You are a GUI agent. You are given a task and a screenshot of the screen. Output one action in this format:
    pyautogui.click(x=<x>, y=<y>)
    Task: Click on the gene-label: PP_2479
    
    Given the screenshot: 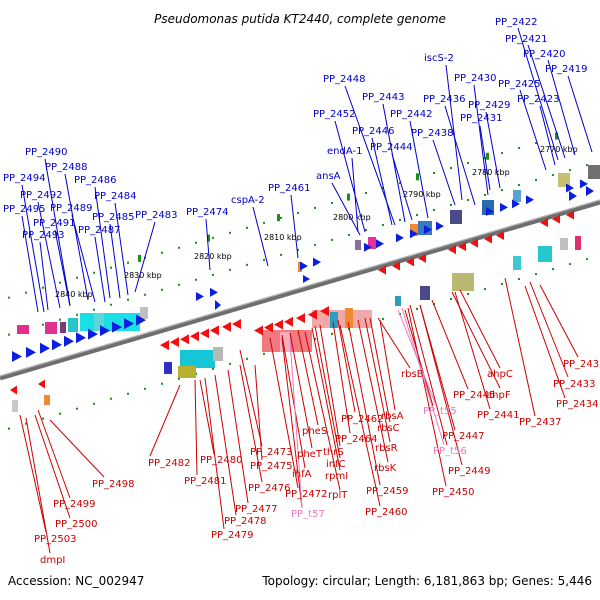 What is the action you would take?
    pyautogui.click(x=232, y=535)
    